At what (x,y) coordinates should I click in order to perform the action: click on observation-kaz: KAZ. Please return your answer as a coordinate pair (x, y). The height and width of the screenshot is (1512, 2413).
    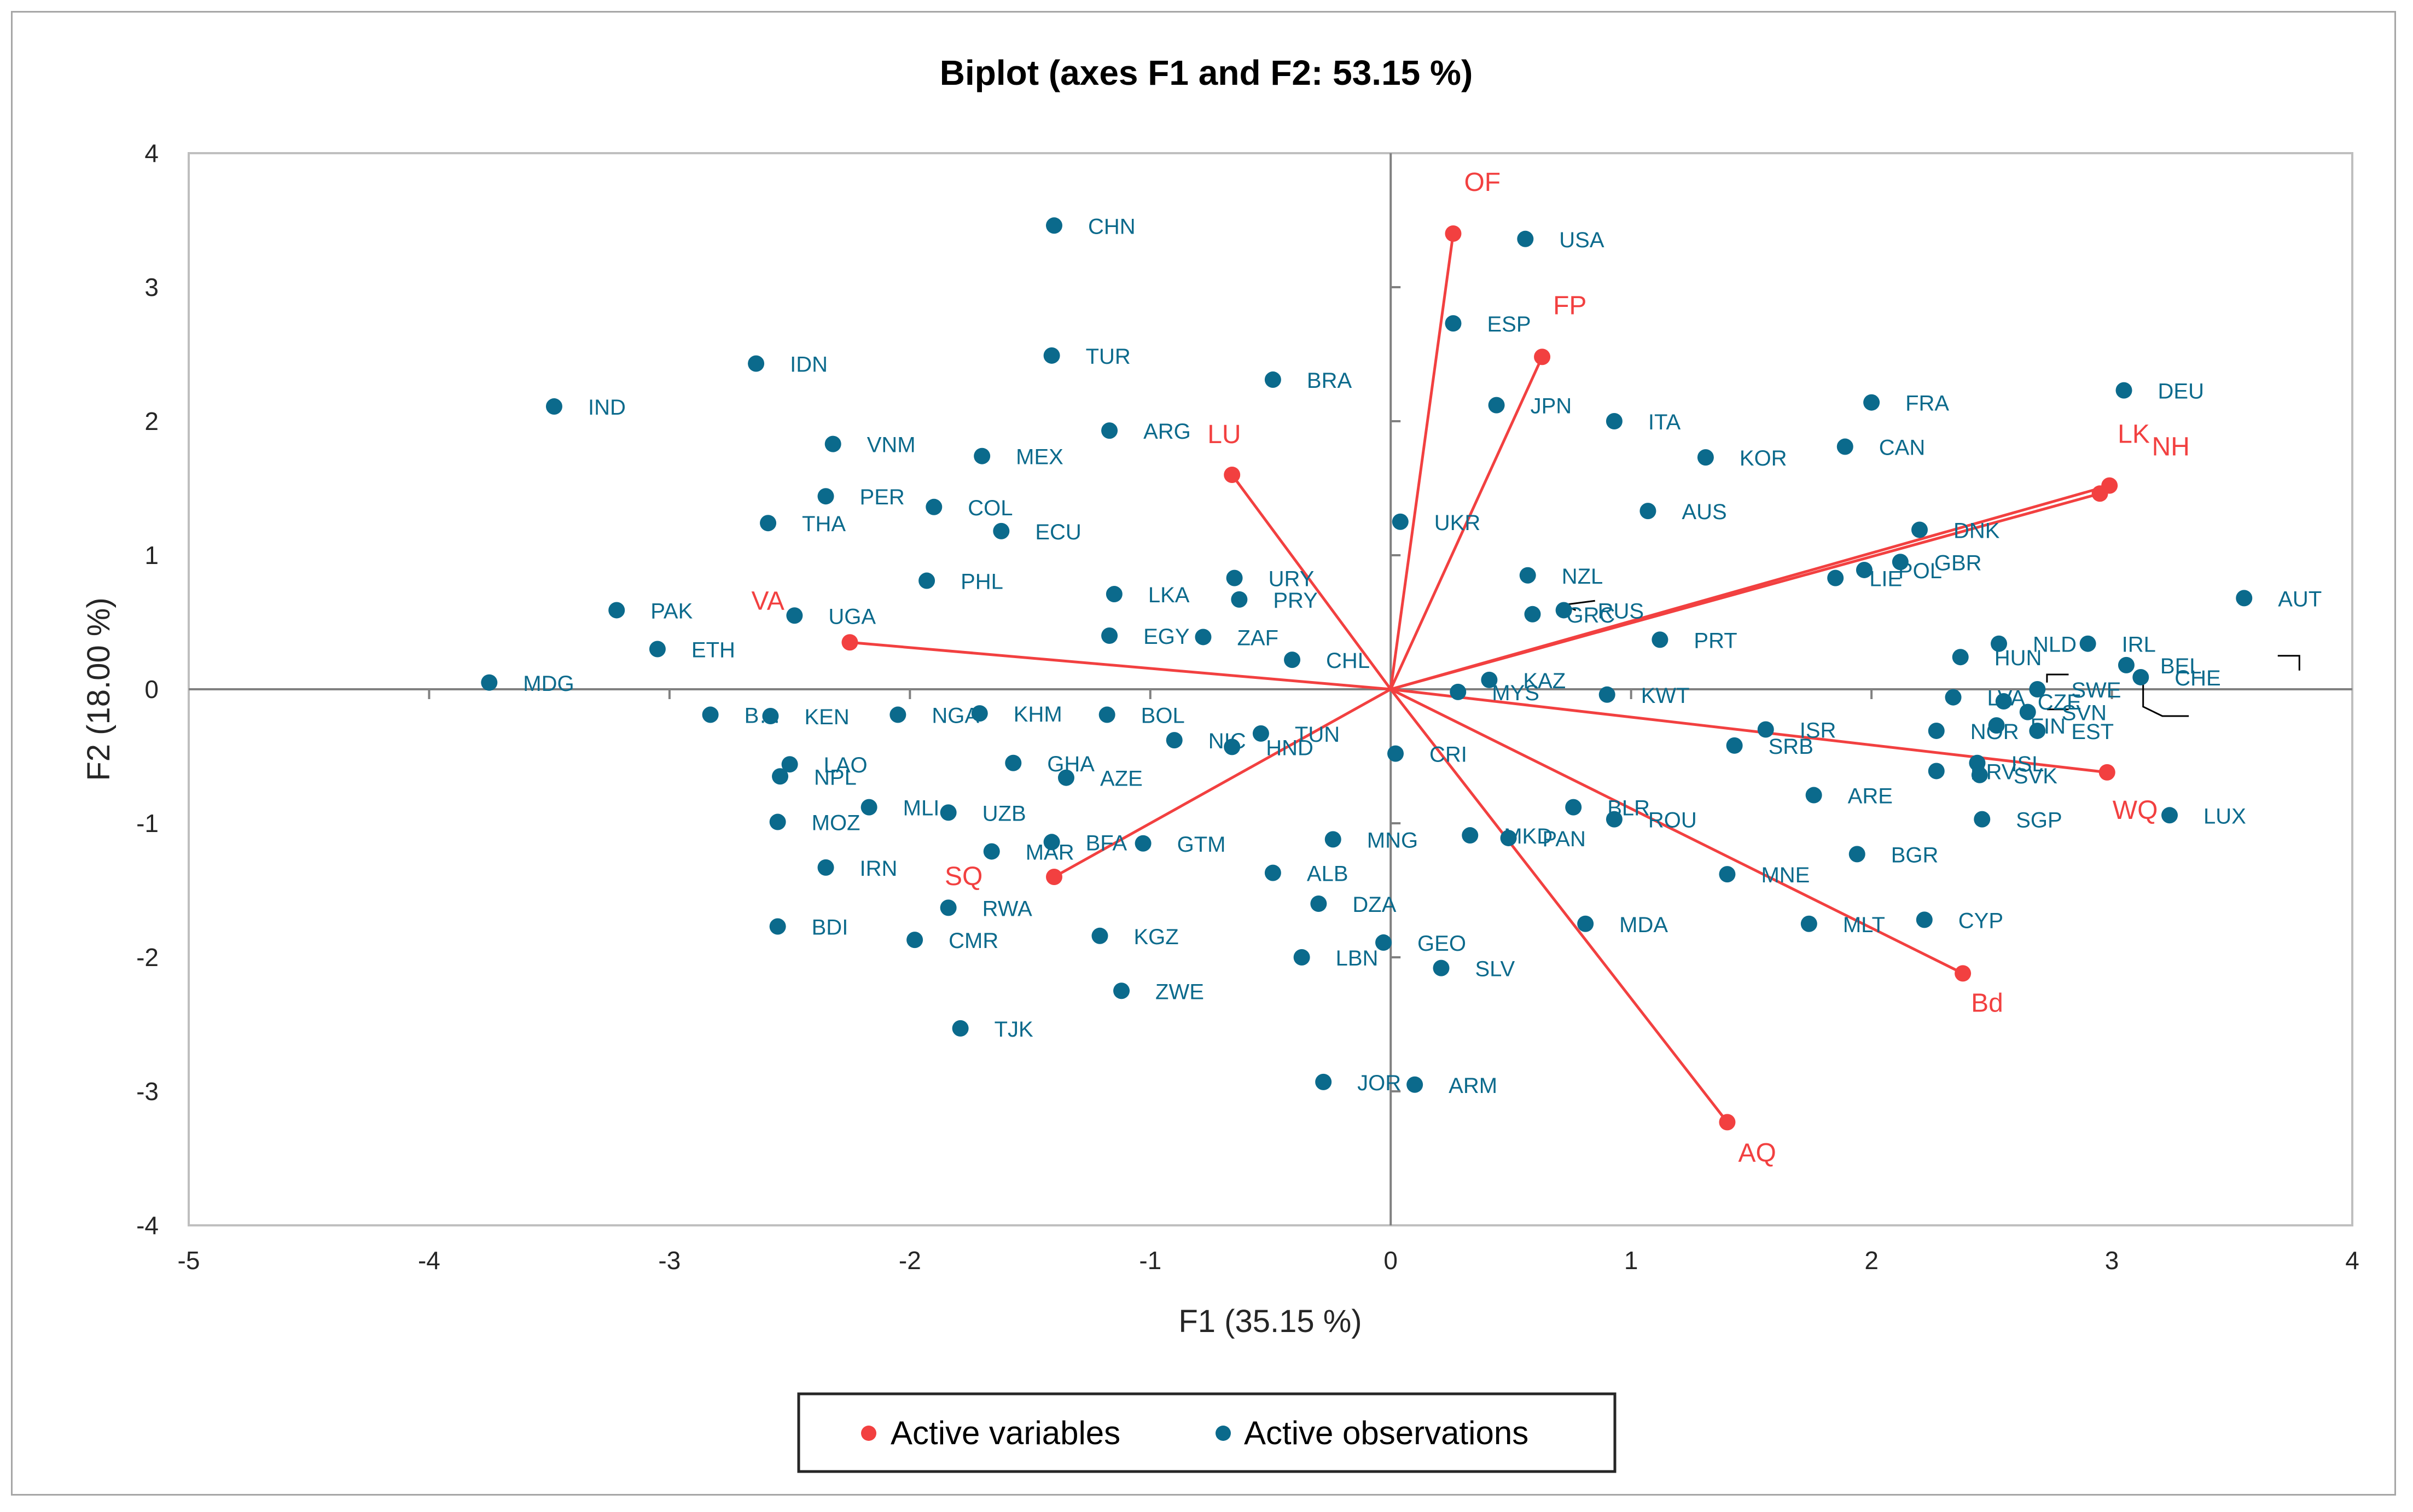
    Looking at the image, I should click on (1523, 681).